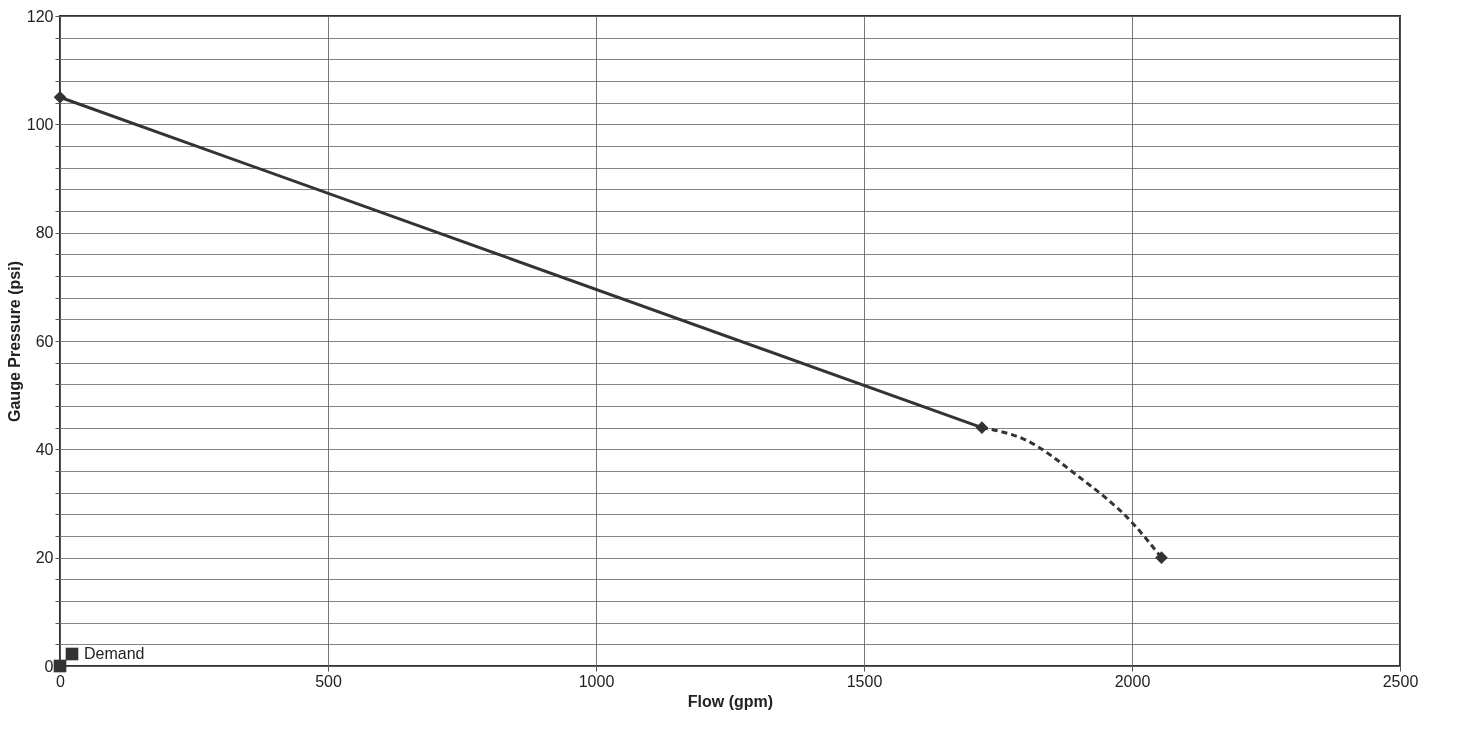 The image size is (1469, 756). I want to click on legend-label: Demand, so click(114, 653).